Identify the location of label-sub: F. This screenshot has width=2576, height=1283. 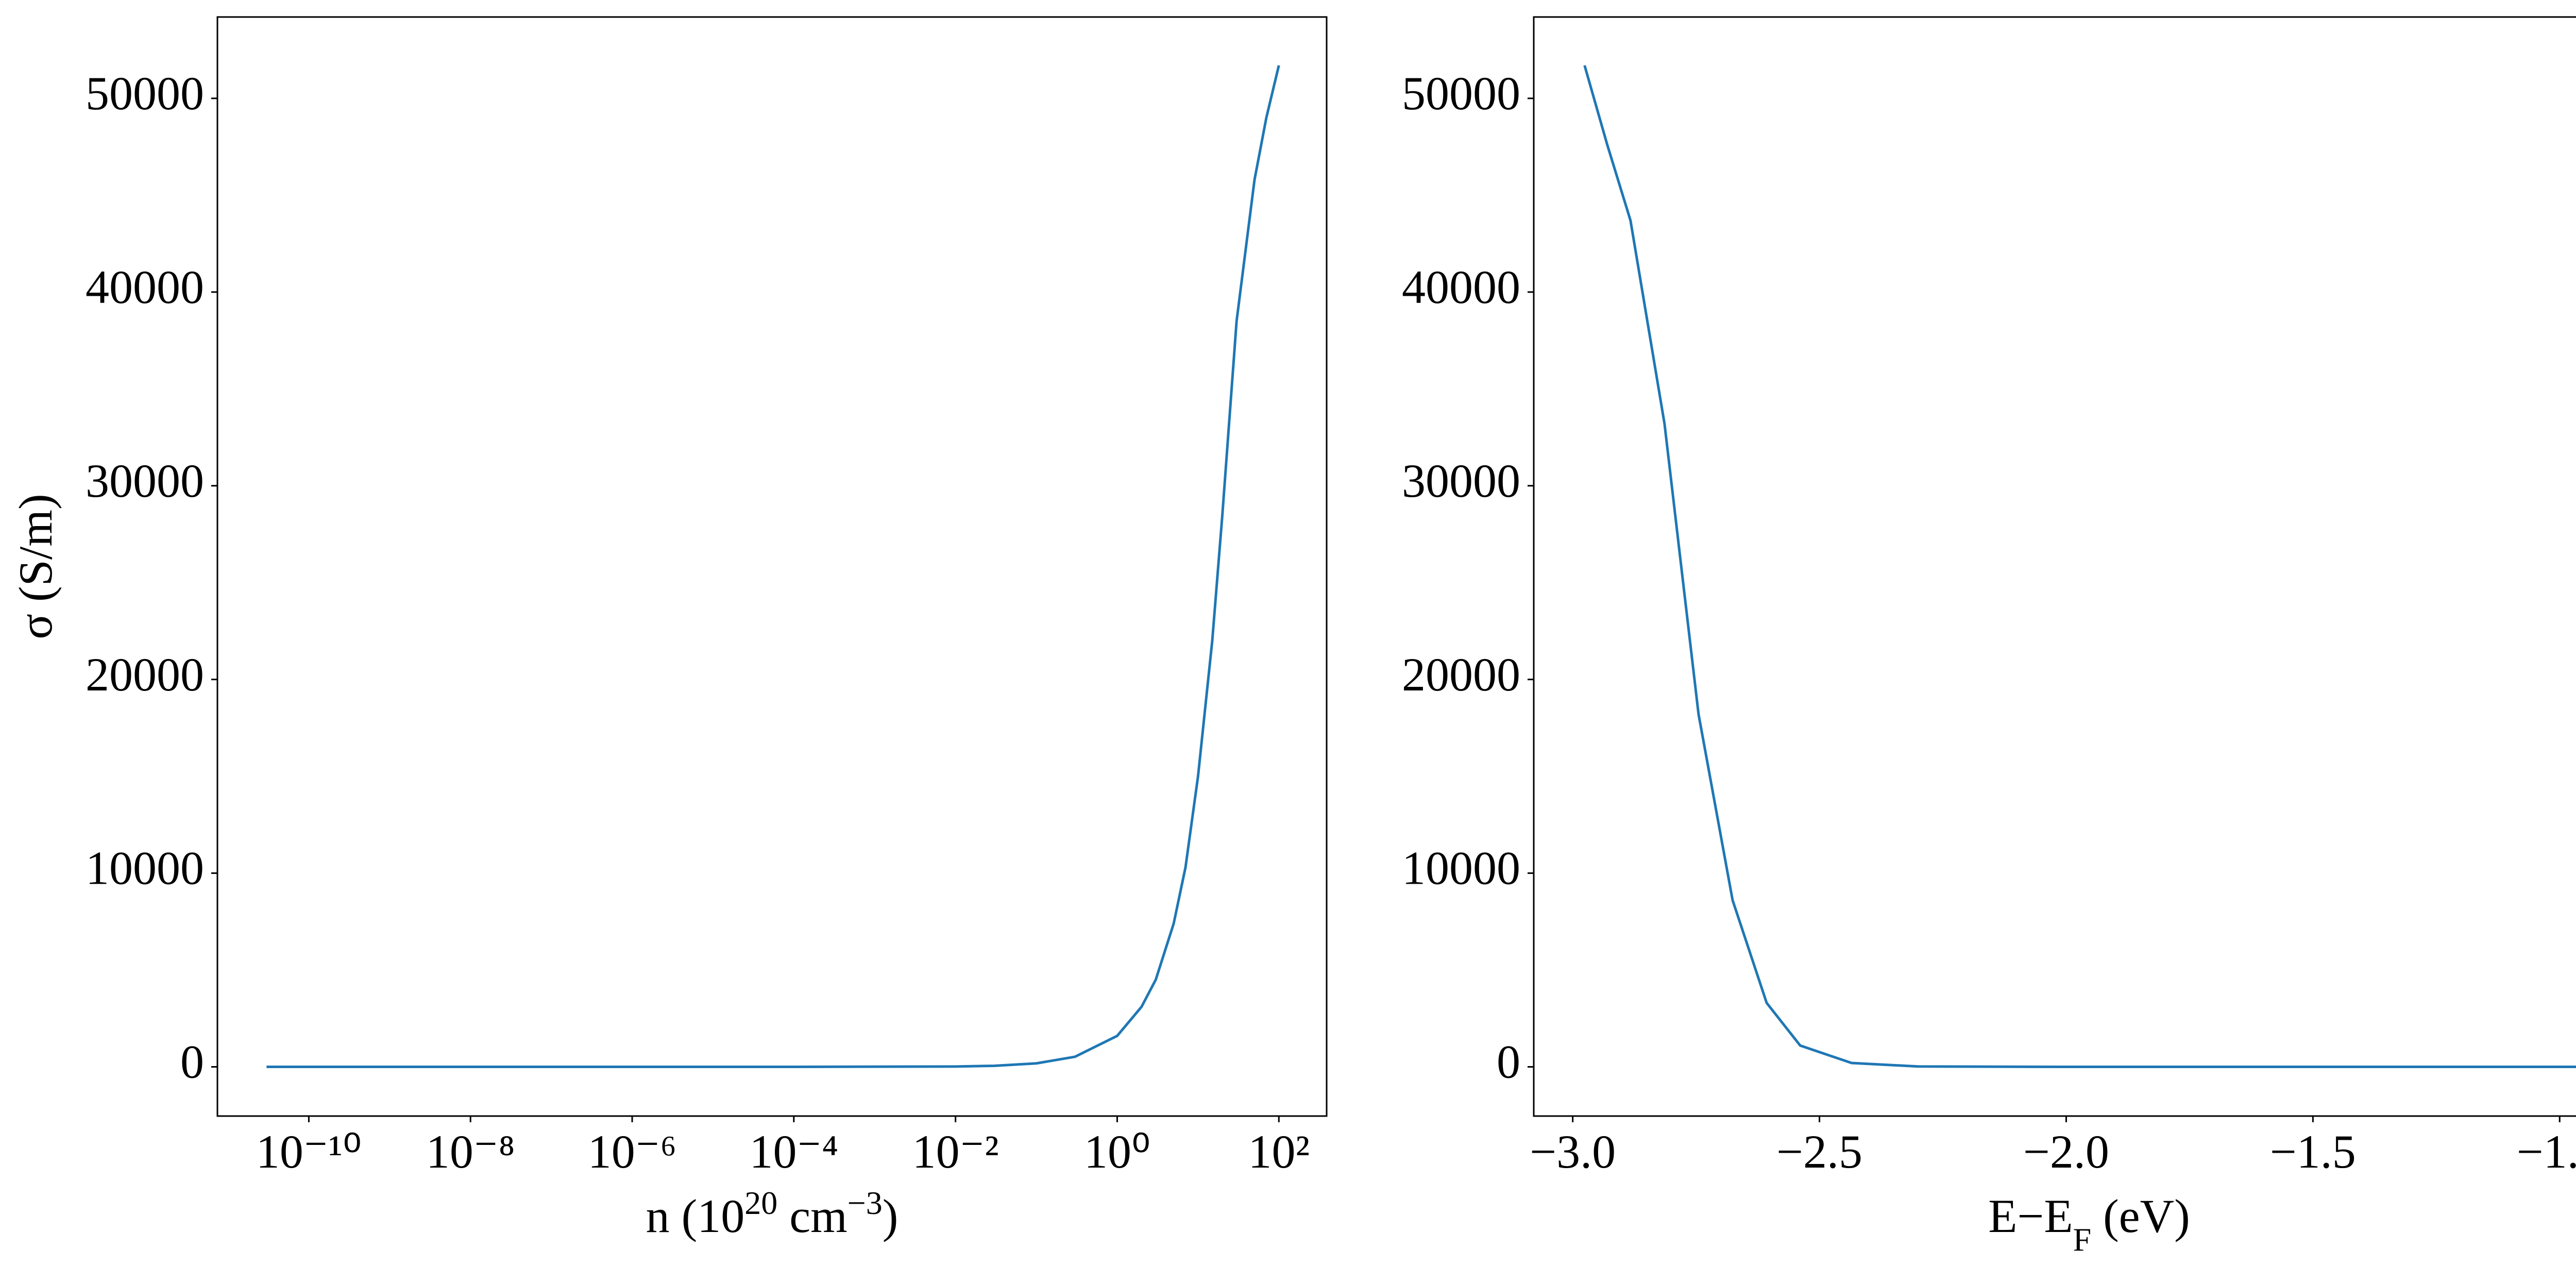
(2082, 1239).